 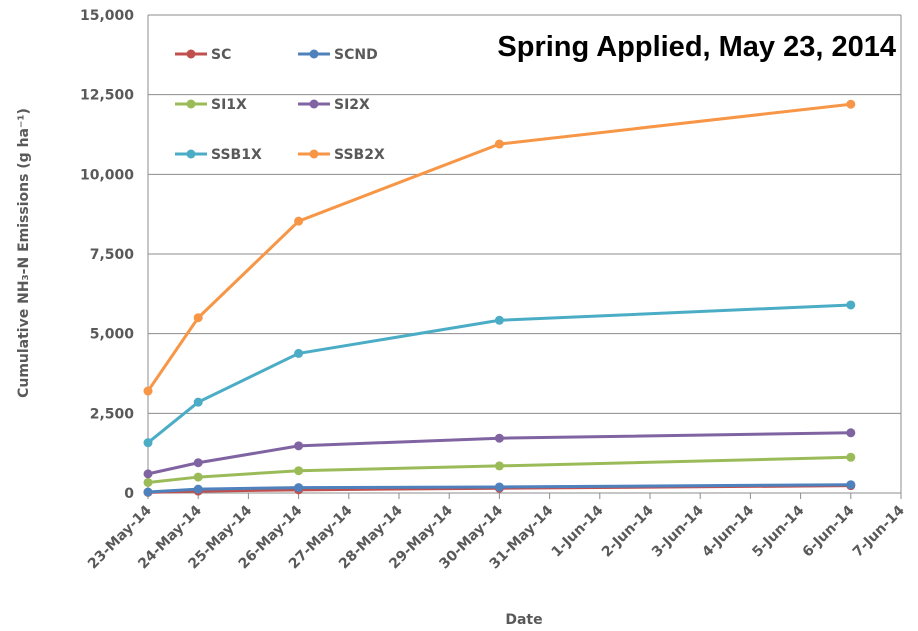 I want to click on chart-title: Spring Applied, May 23, 2014, so click(x=696, y=47).